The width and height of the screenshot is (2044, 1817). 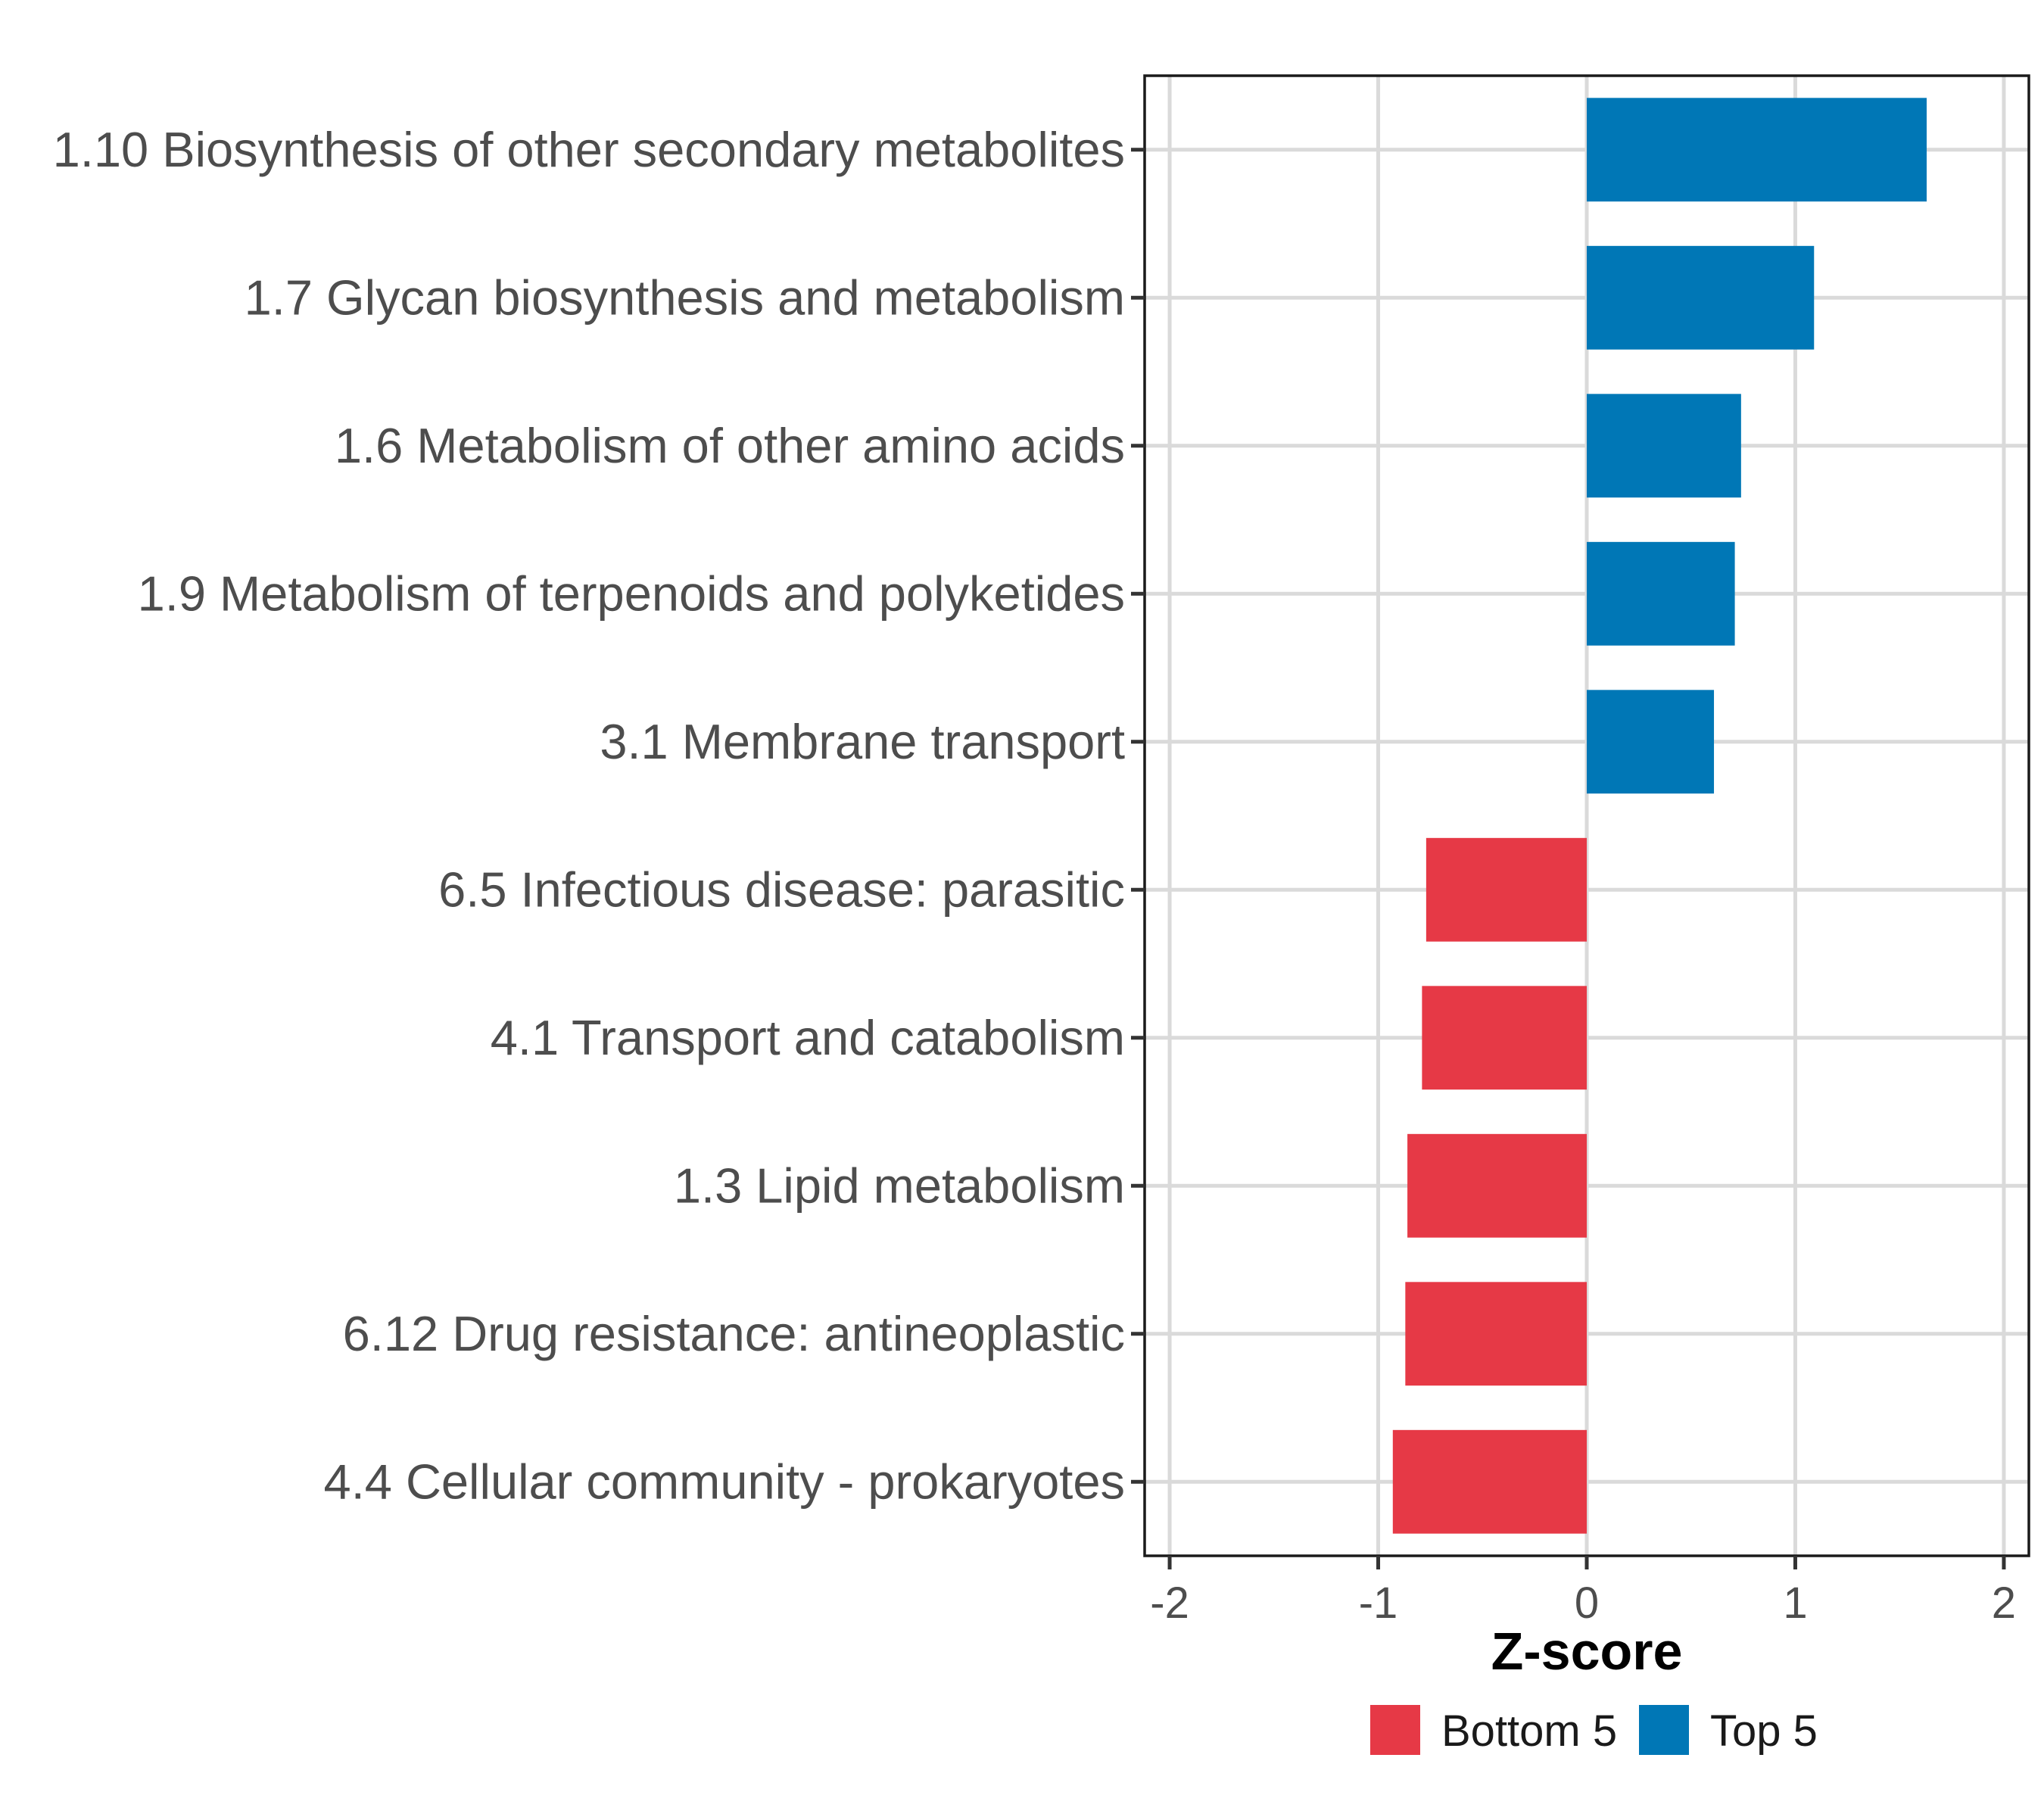 What do you see at coordinates (1169, 1603) in the screenshot?
I see `x-tick-label: -2` at bounding box center [1169, 1603].